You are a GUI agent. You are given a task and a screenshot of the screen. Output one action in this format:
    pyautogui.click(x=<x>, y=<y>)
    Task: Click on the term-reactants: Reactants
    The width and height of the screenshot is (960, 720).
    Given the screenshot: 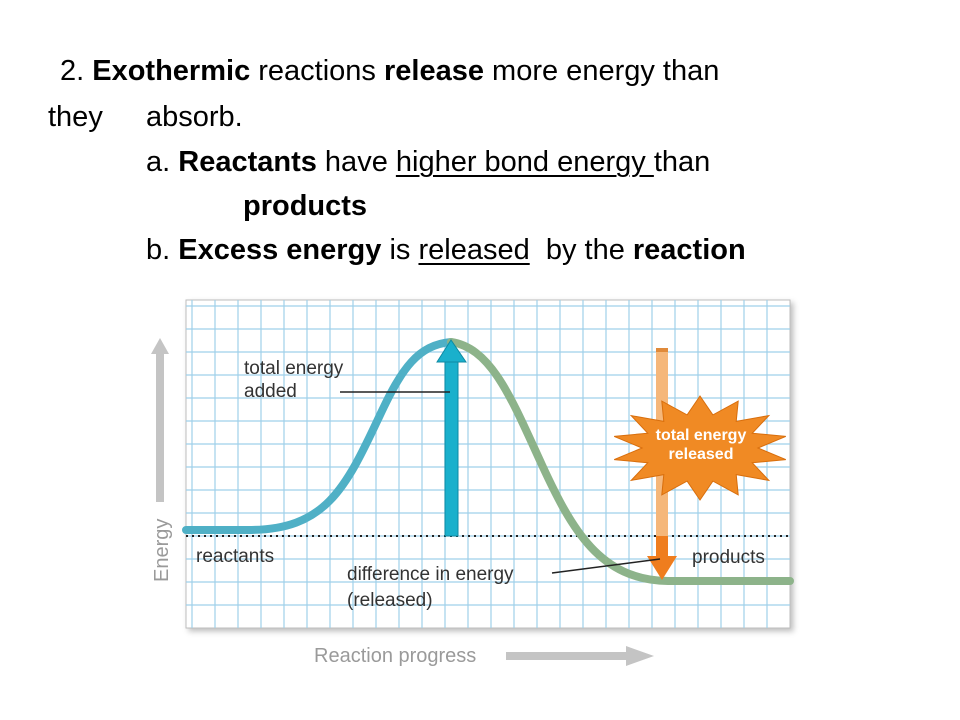 What is the action you would take?
    pyautogui.click(x=247, y=162)
    